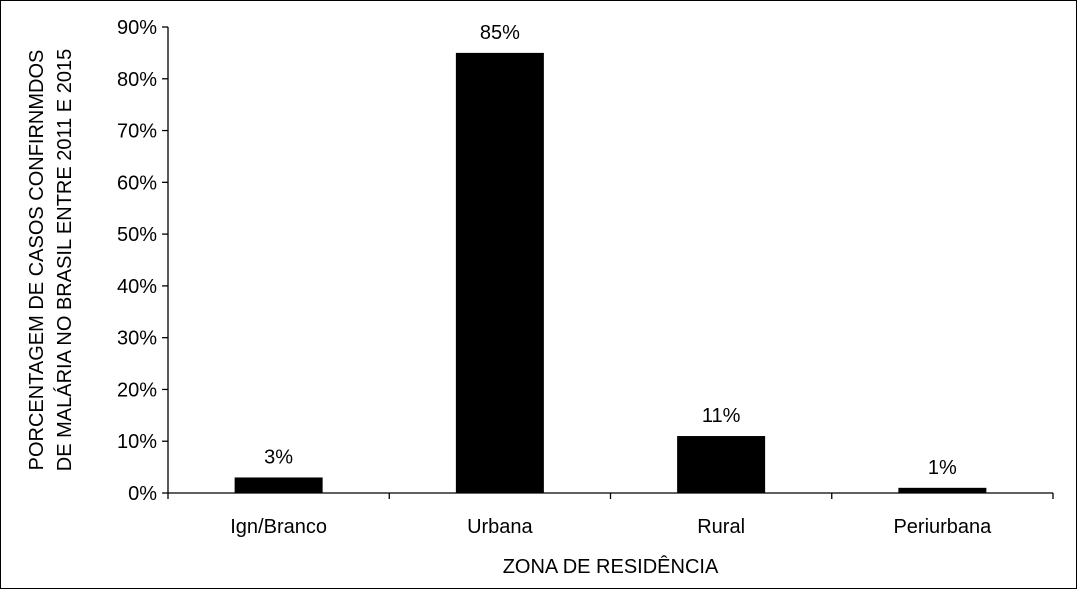 Image resolution: width=1077 pixels, height=593 pixels. Describe the element at coordinates (278, 527) in the screenshot. I see `x-tick-label: Ign/Branco` at that location.